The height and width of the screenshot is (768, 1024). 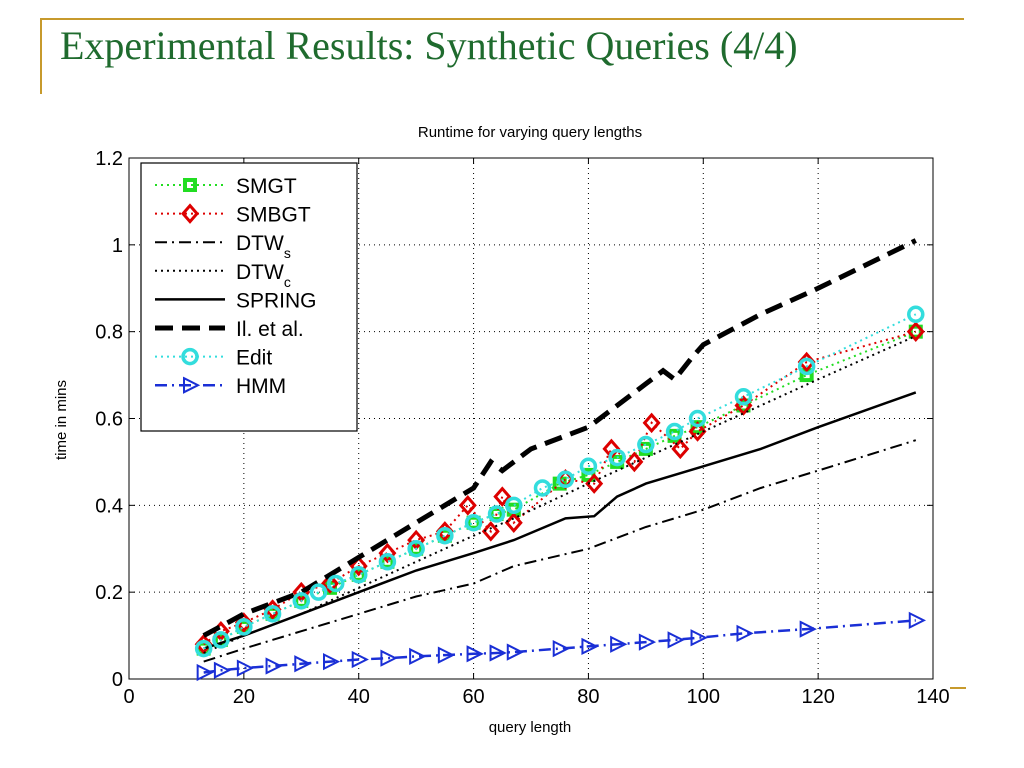 I want to click on accent-dash, so click(x=958, y=688).